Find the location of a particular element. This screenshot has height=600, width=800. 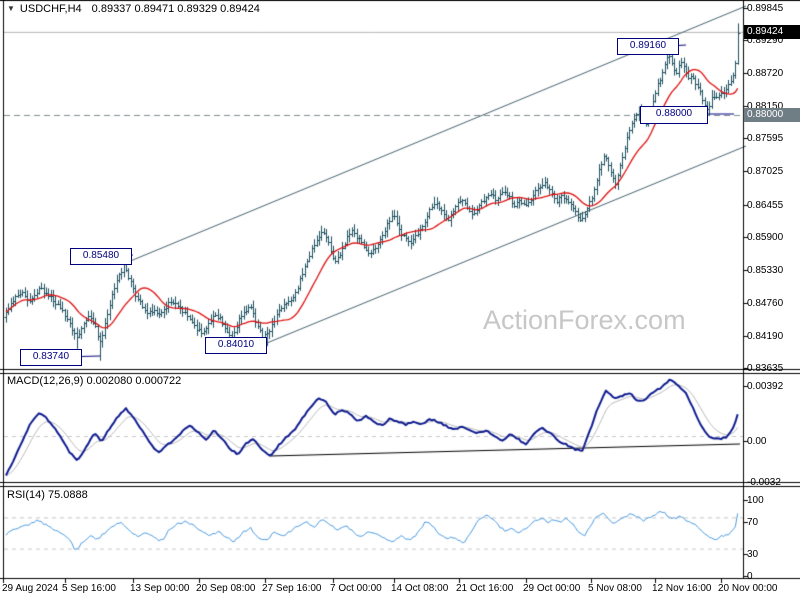

symbol-title: USDCHF,H4 is located at coordinates (50, 9).